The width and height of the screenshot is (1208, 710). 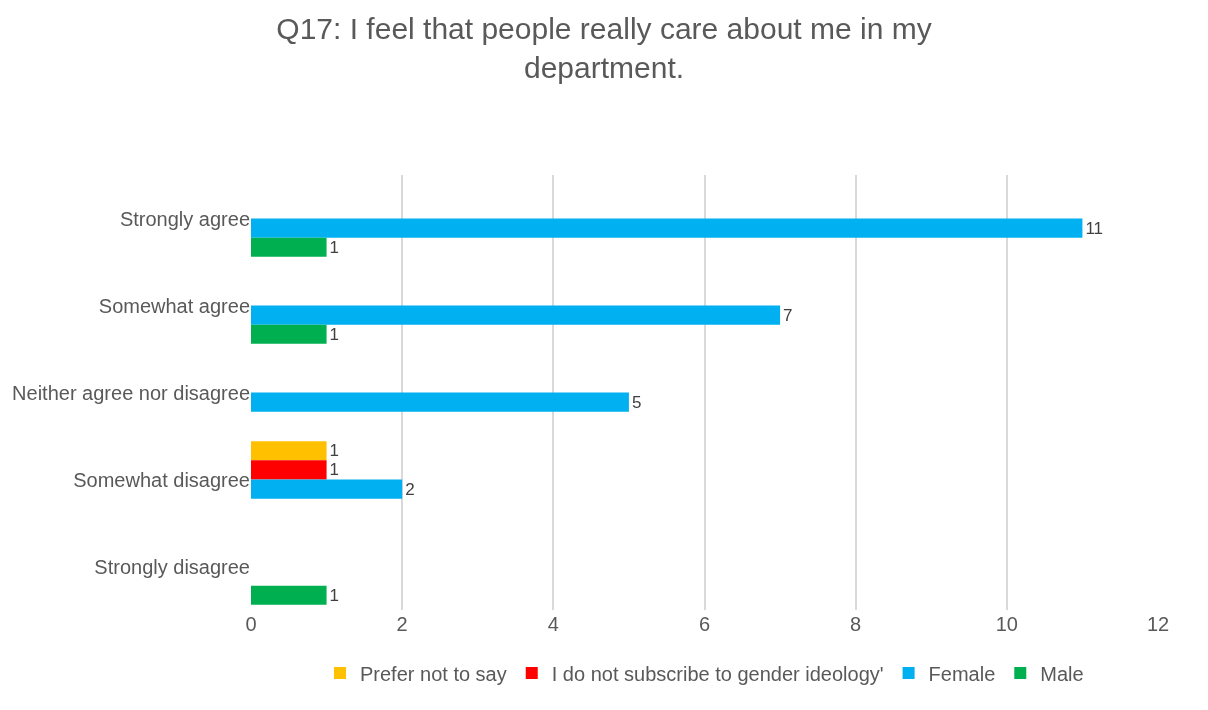 What do you see at coordinates (1094, 228) in the screenshot?
I see `data-label: 11` at bounding box center [1094, 228].